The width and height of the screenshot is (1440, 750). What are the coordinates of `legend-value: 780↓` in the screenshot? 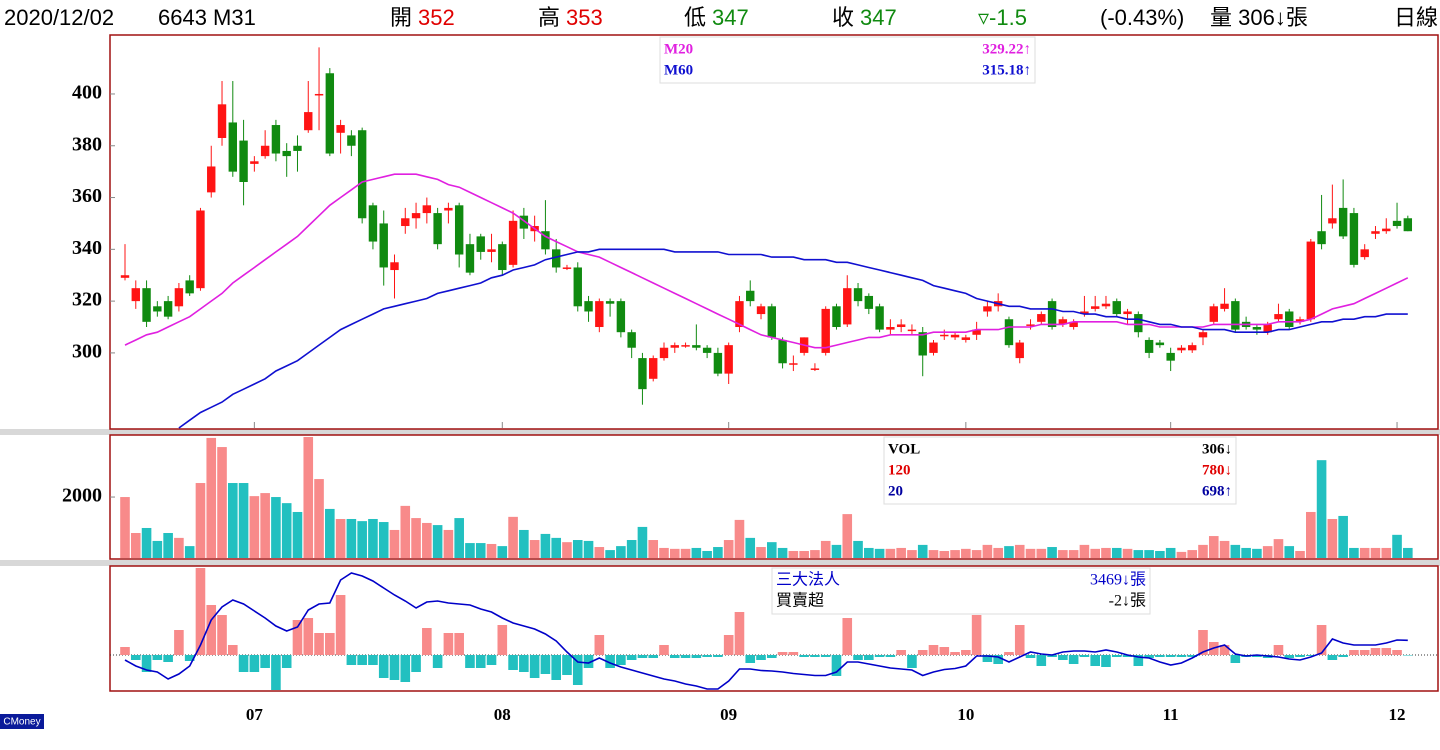 It's located at (1217, 470).